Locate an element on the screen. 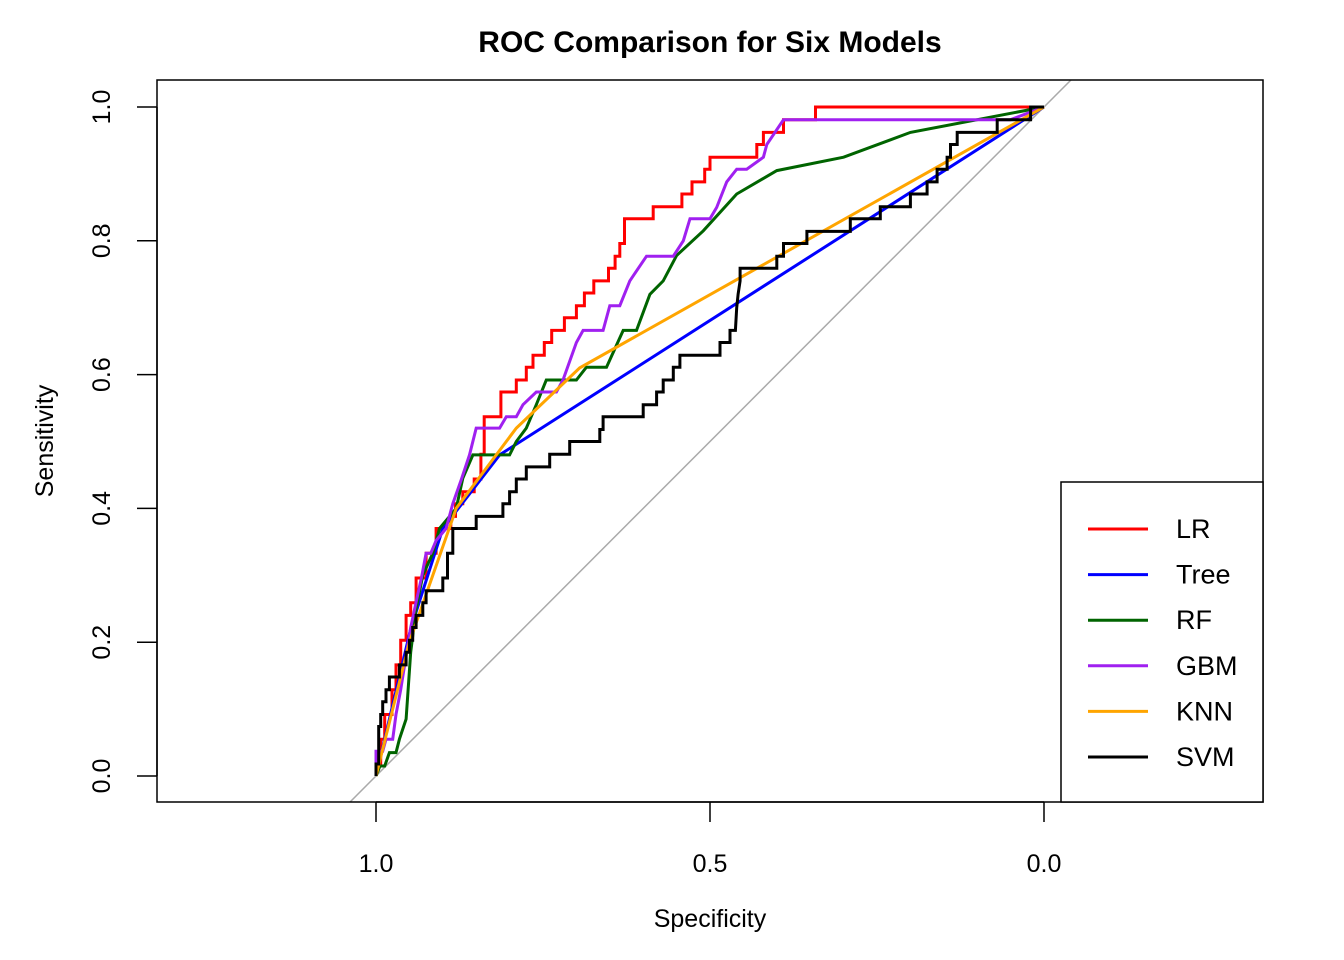 The height and width of the screenshot is (960, 1344). y-tick-label: 0.0 is located at coordinates (102, 776).